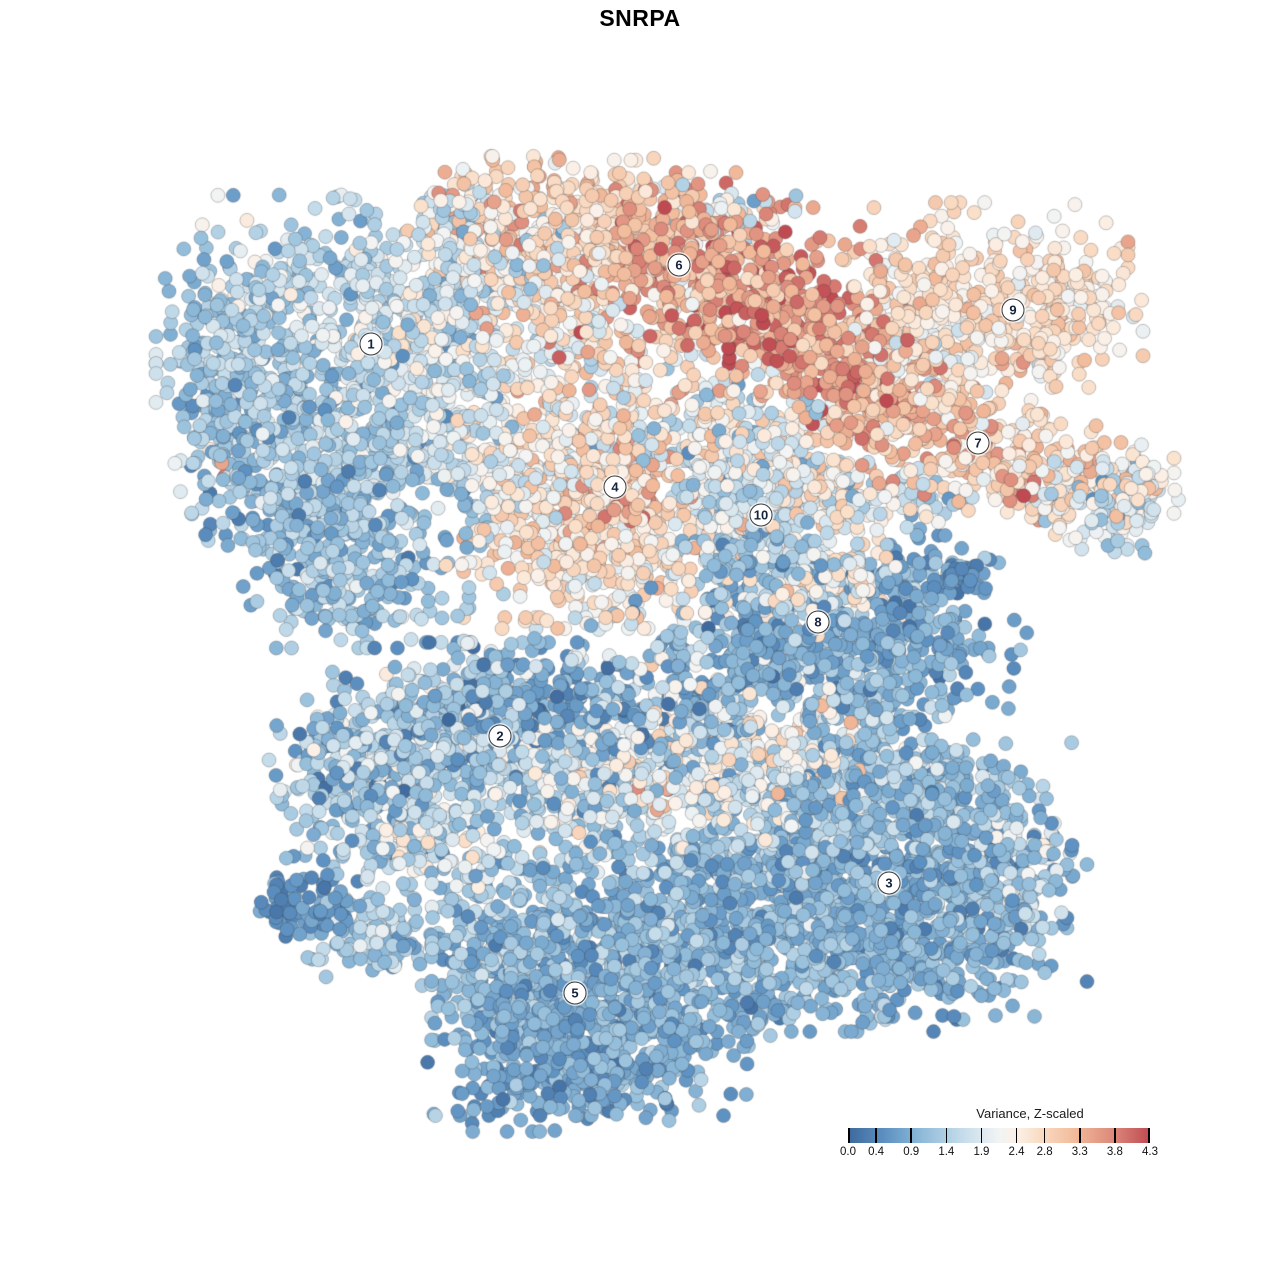  I want to click on colorbar-title: Variance, Z-scaled, so click(1030, 1113).